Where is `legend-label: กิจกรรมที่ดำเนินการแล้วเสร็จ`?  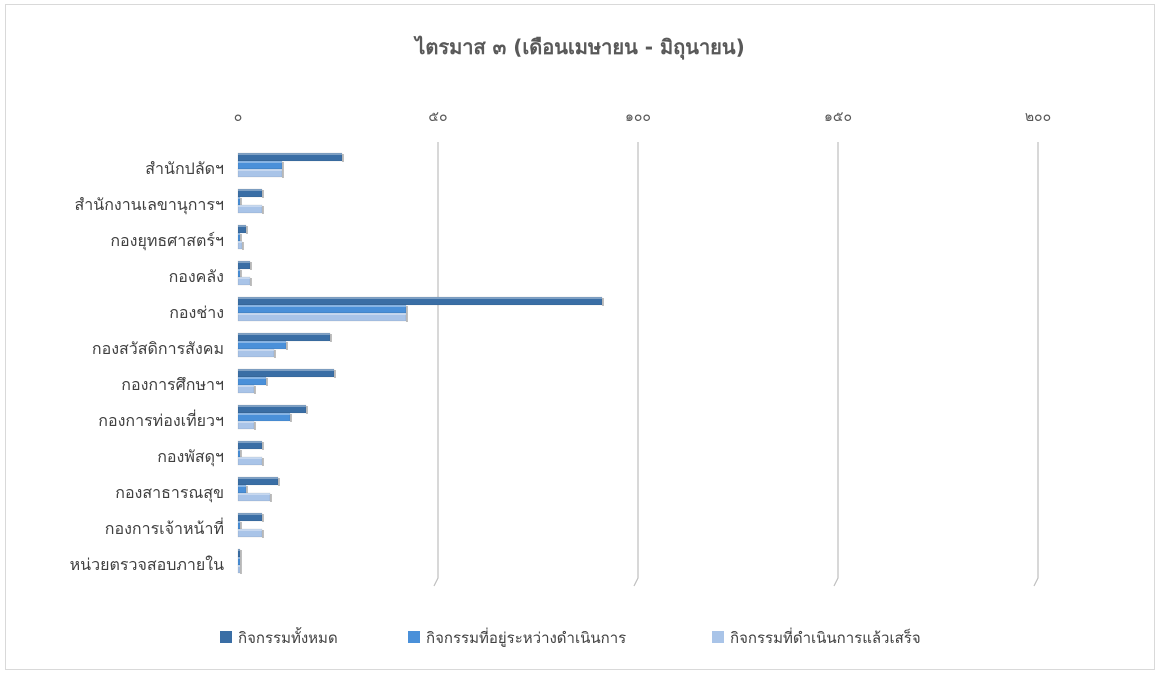
legend-label: กิจกรรมที่ดำเนินการแล้วเสร็จ is located at coordinates (825, 637).